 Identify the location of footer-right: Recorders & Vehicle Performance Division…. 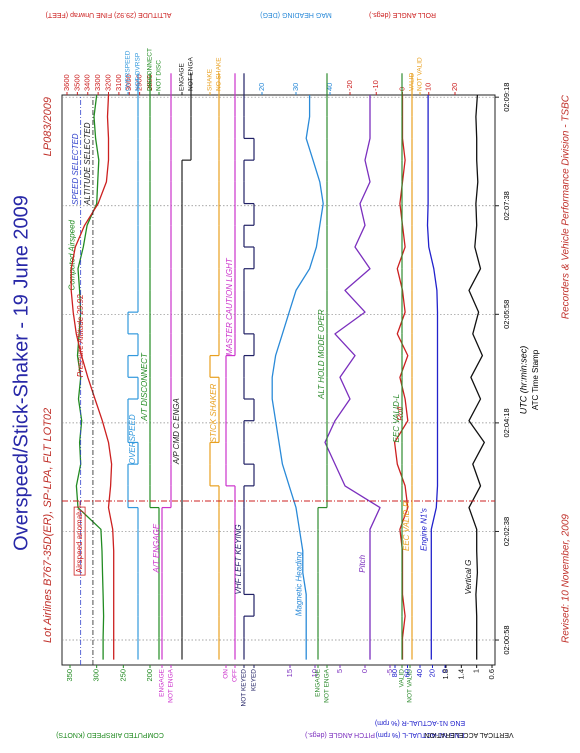
(566, 206).